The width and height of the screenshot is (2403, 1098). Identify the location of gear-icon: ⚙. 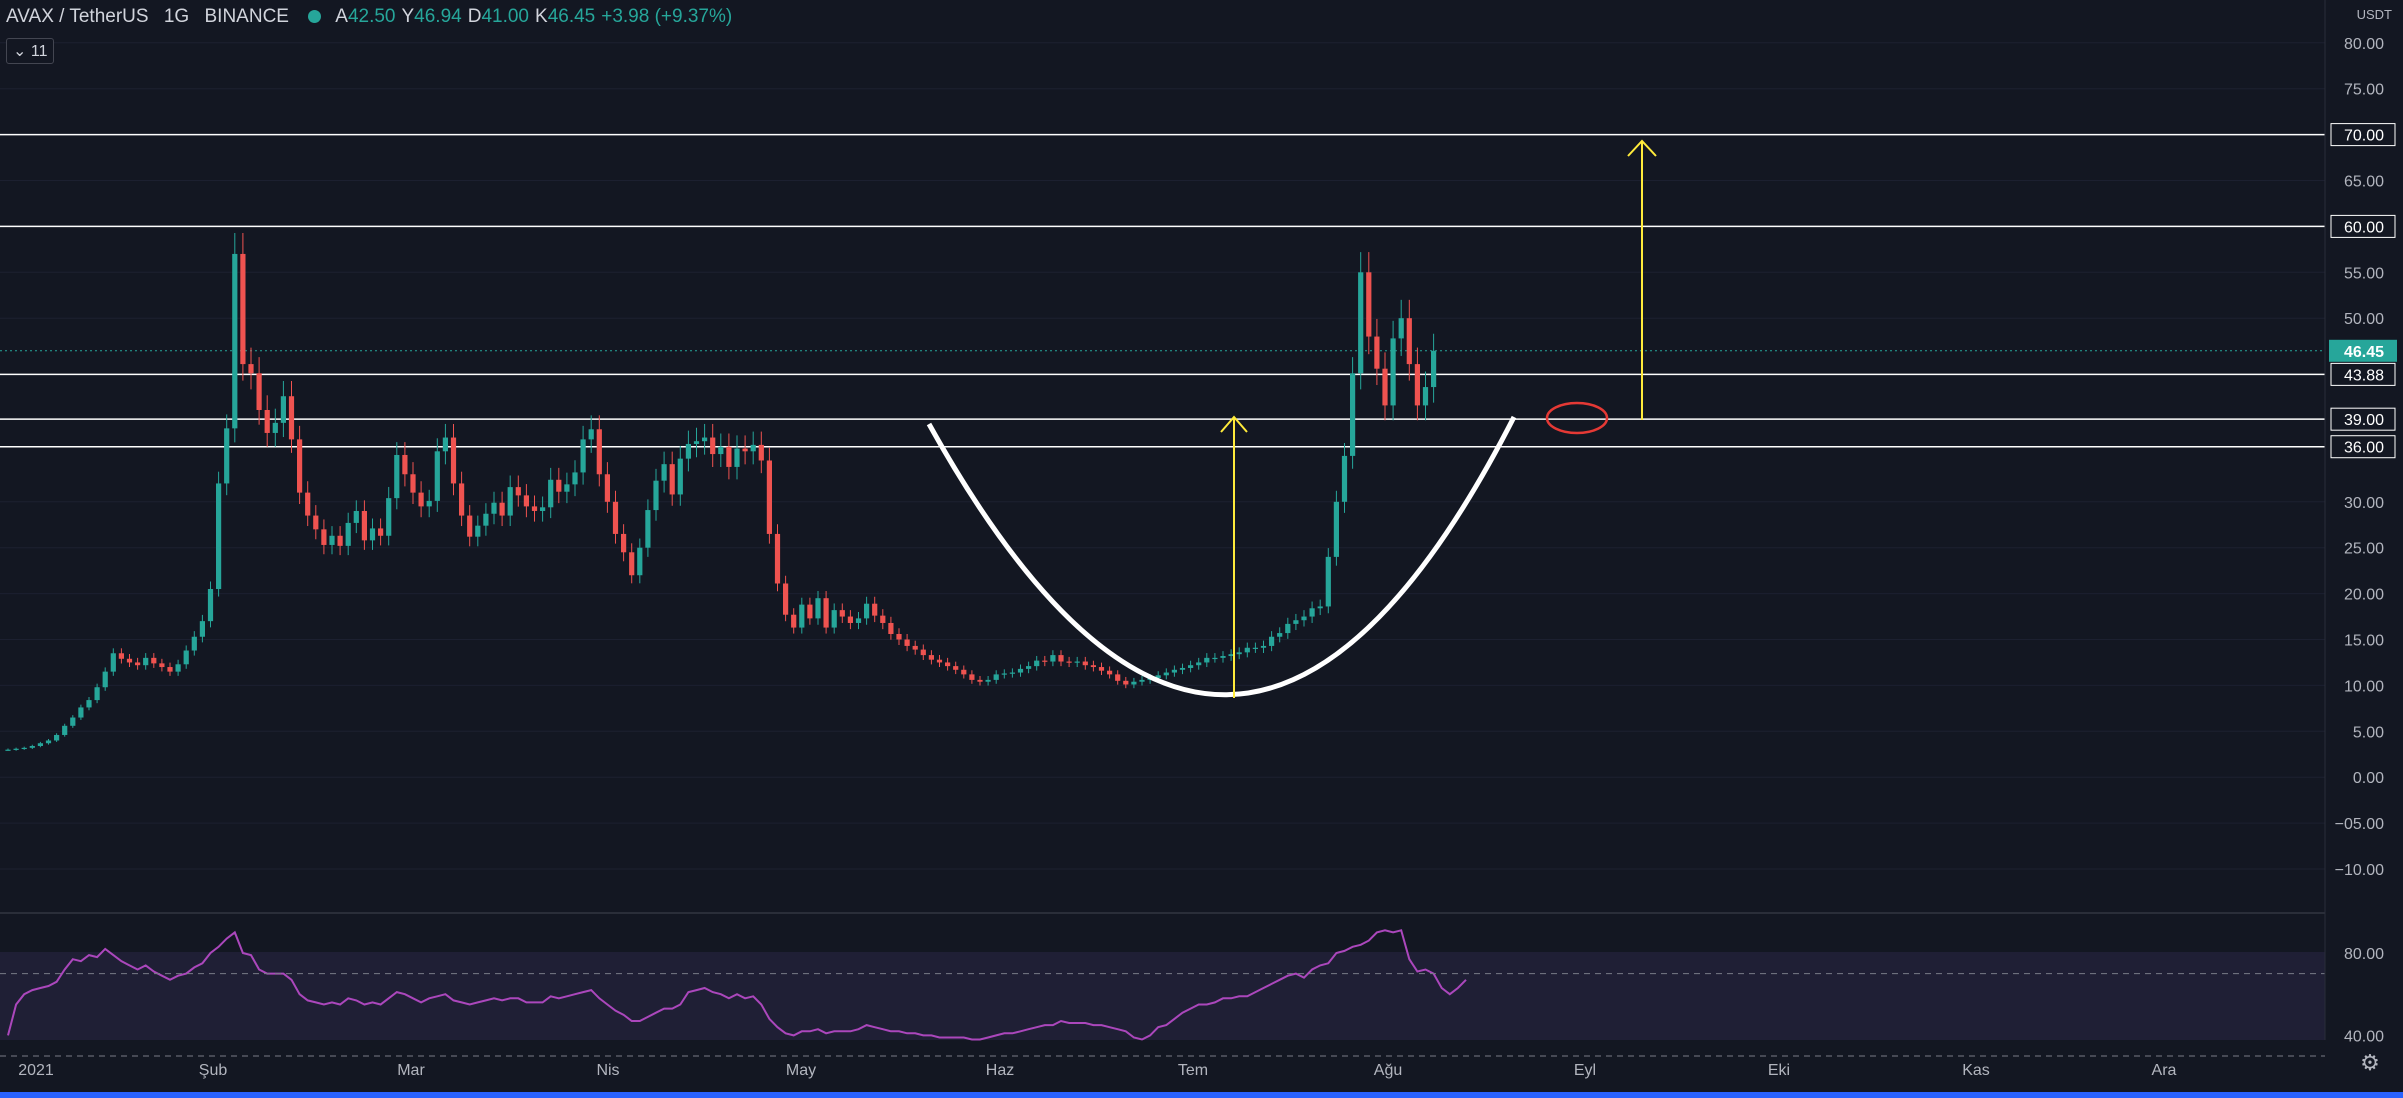
(2370, 1063).